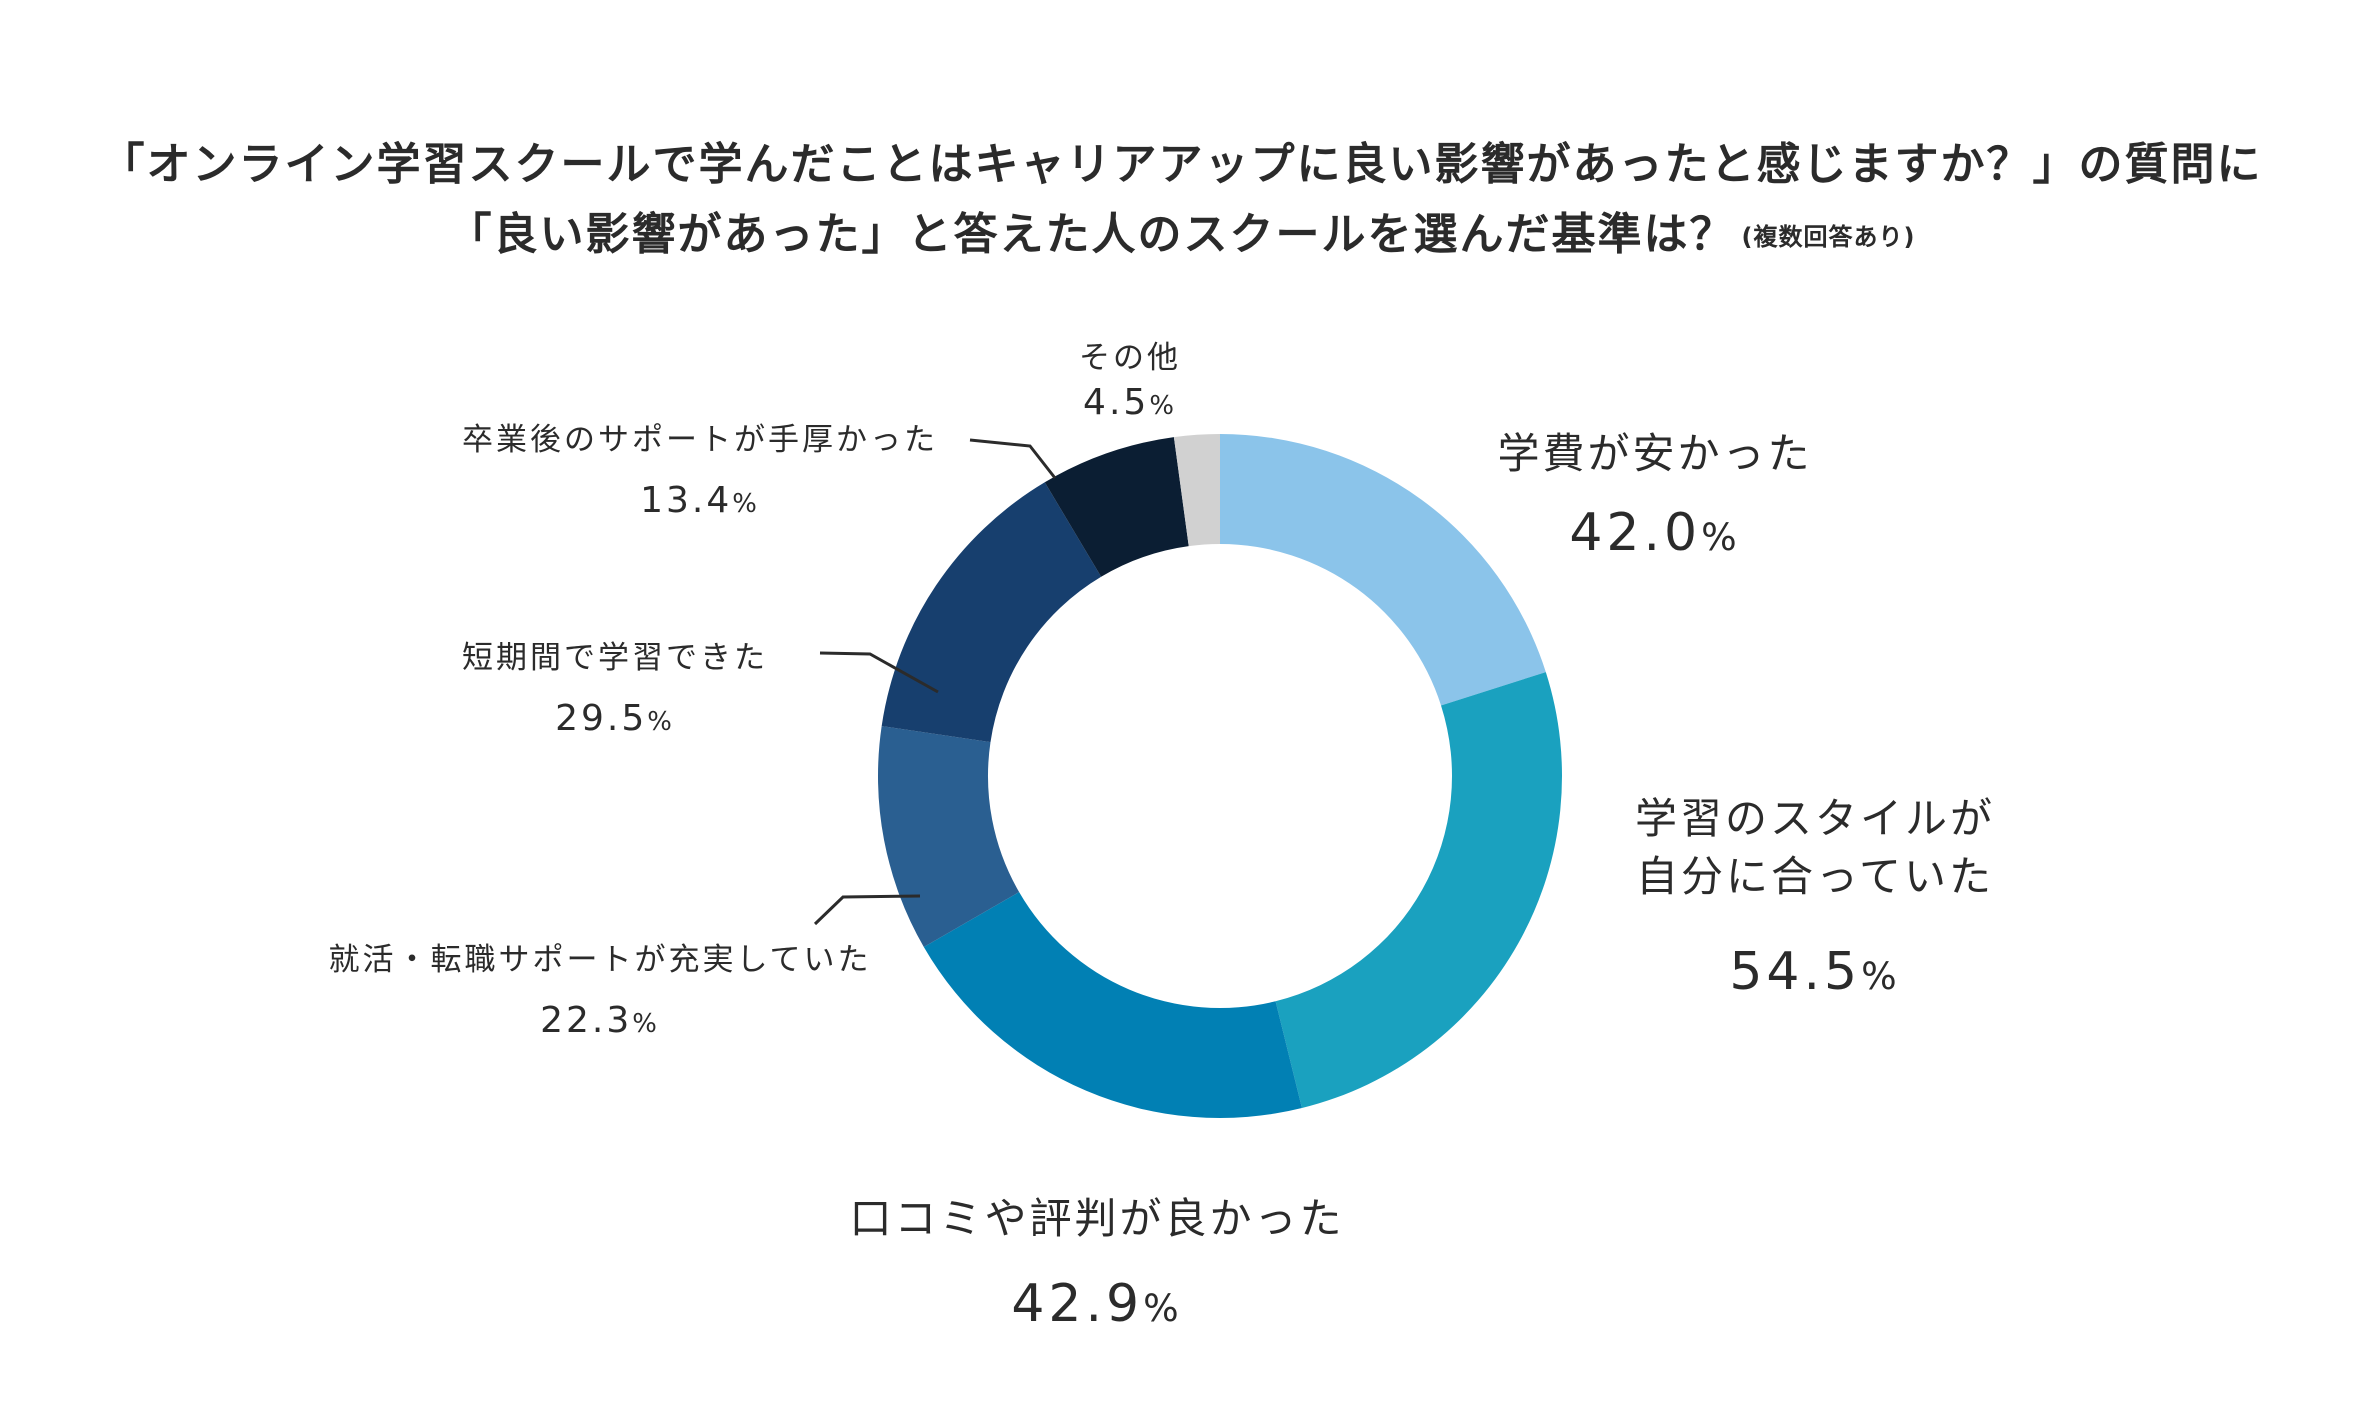  I want to click on label-career-name: 就活・転職サポートが充実していた, so click(600, 960).